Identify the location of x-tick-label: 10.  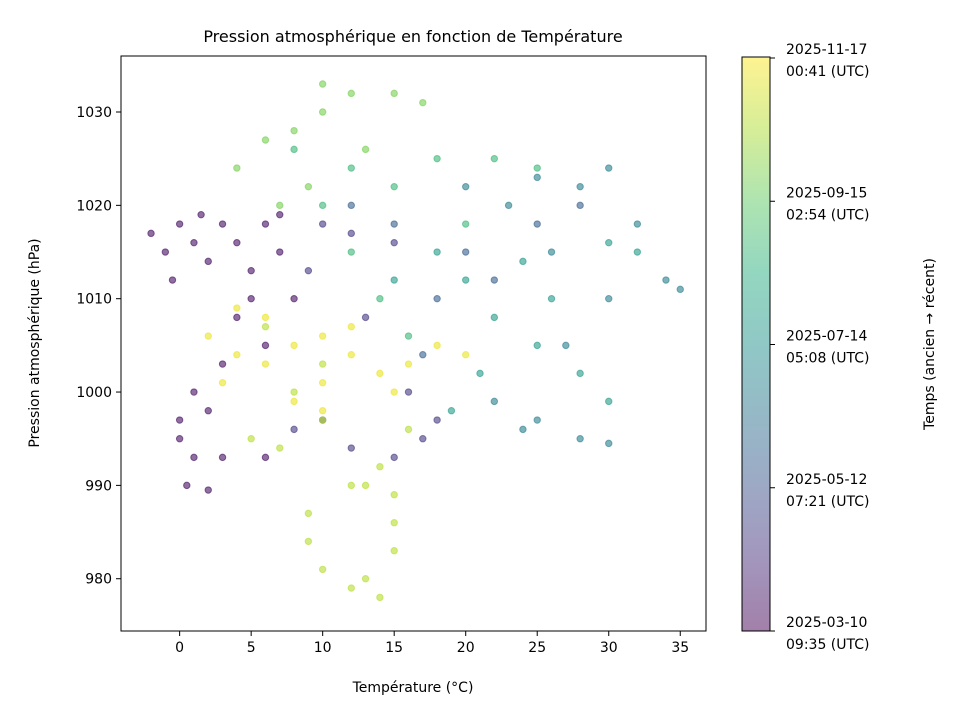
(323, 648).